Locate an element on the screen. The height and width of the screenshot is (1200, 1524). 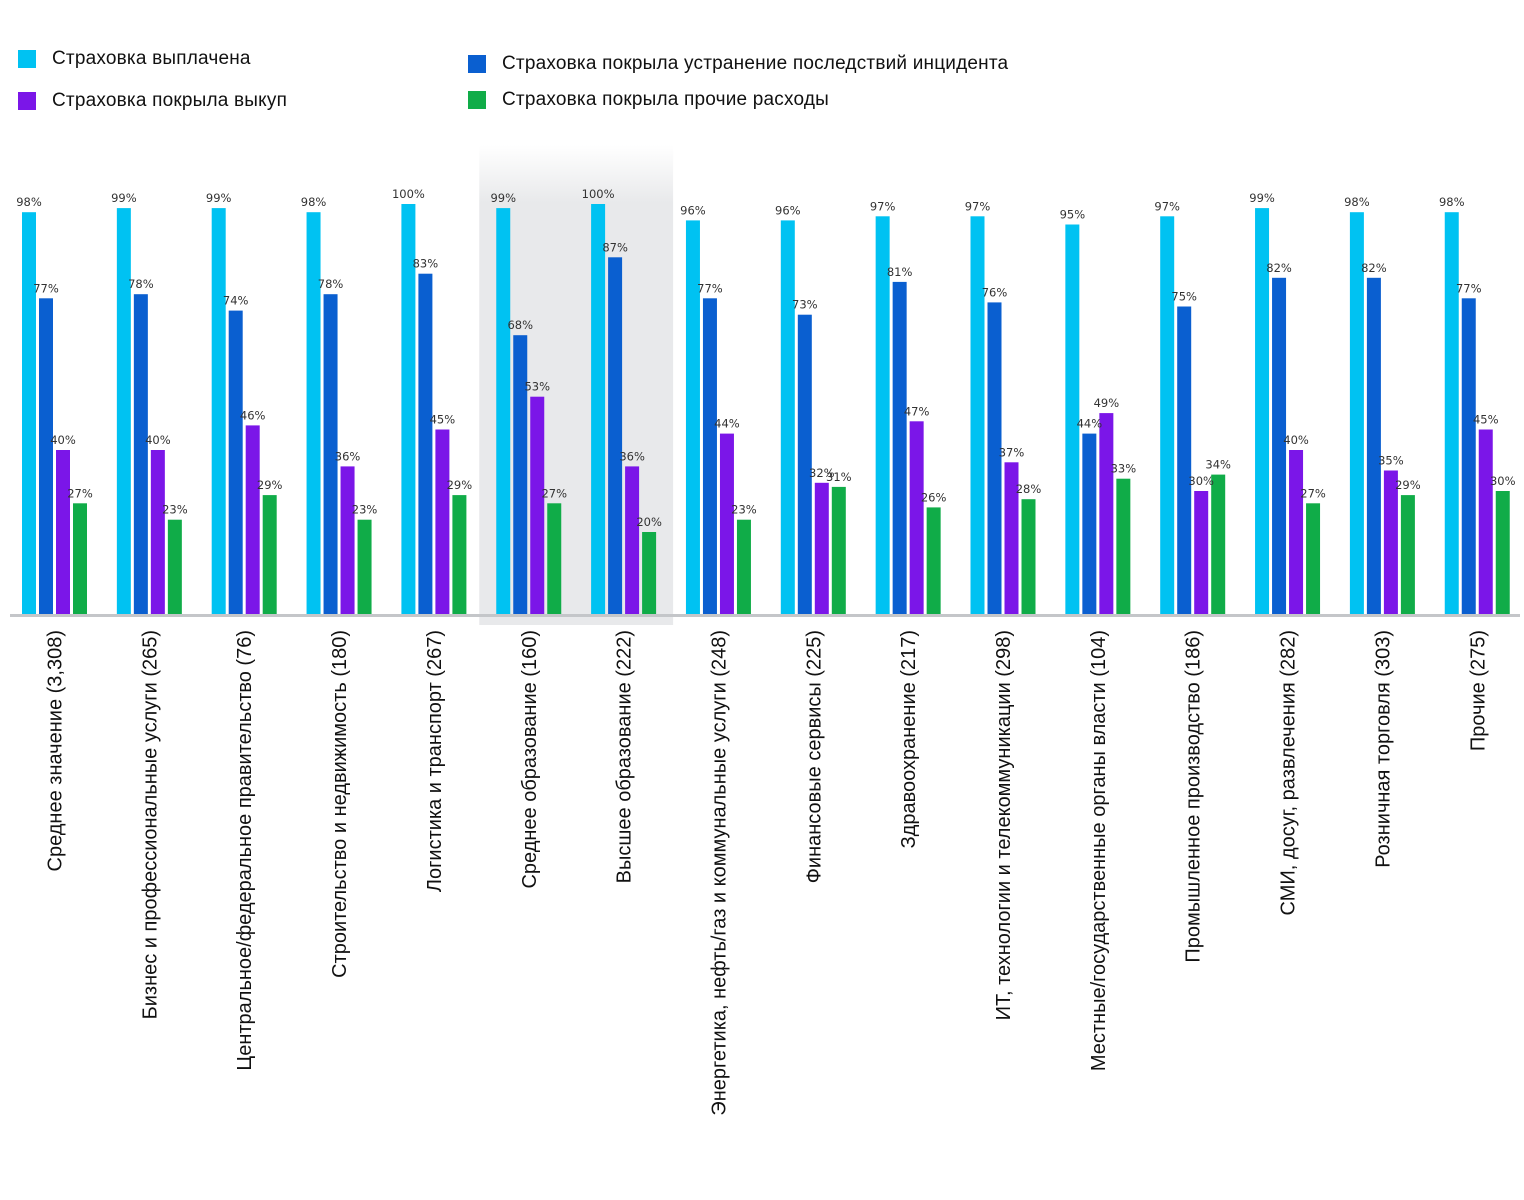
data-label-1-series-2: 40% is located at coordinates (158, 440).